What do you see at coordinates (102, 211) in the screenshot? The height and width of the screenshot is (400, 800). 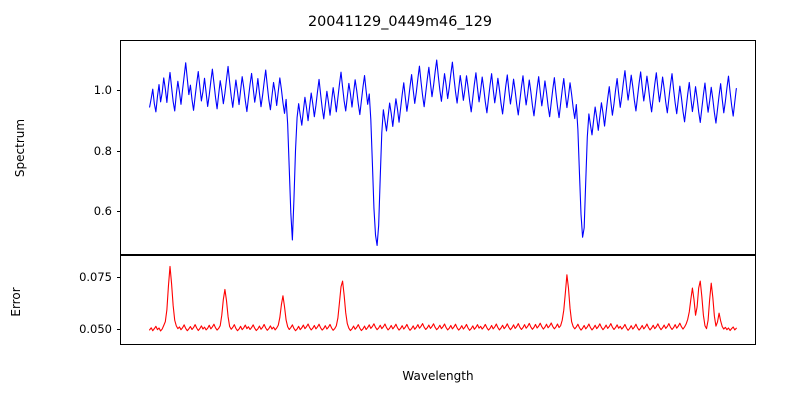 I see `spectrum-y-tick-0: 0.6` at bounding box center [102, 211].